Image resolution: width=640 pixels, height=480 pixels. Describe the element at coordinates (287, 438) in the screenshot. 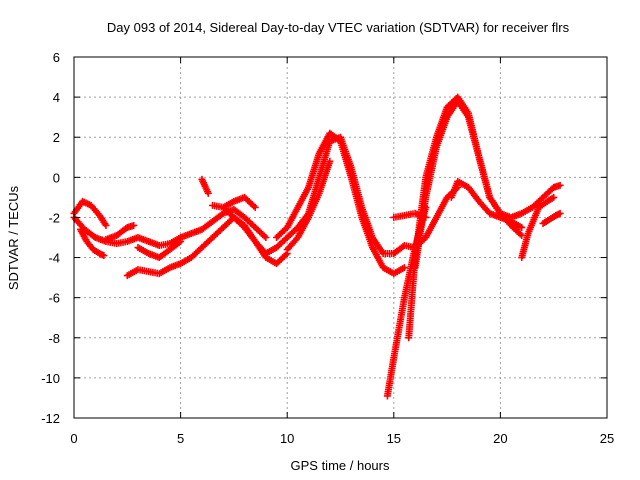

I see `x-tick-label: 10` at that location.